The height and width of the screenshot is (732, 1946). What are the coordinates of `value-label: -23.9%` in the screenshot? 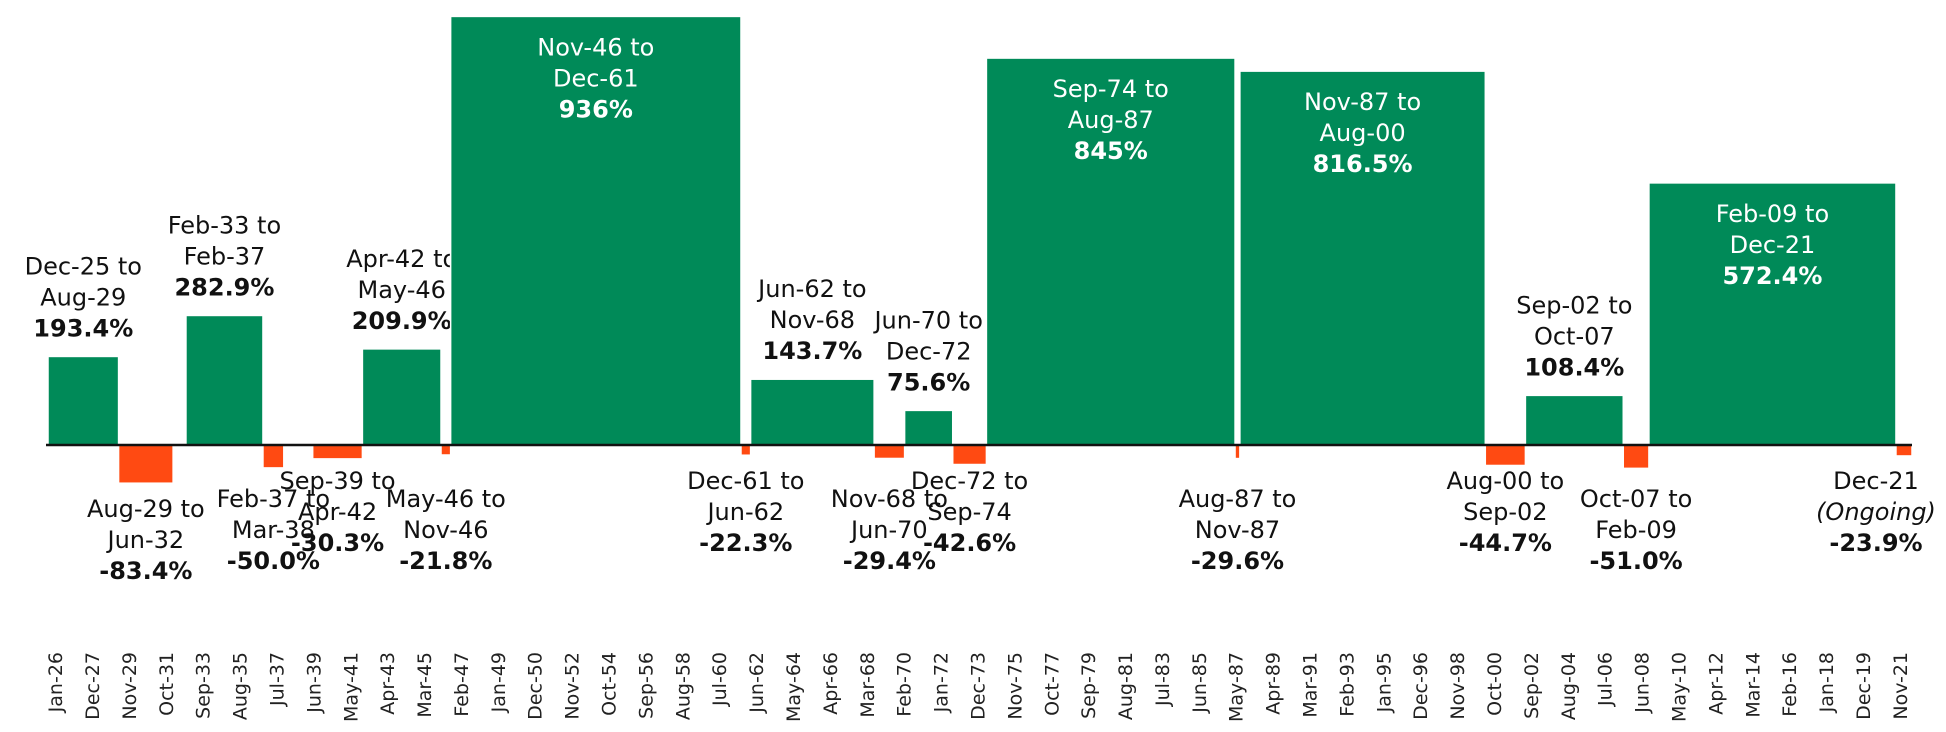 It's located at (1875, 543).